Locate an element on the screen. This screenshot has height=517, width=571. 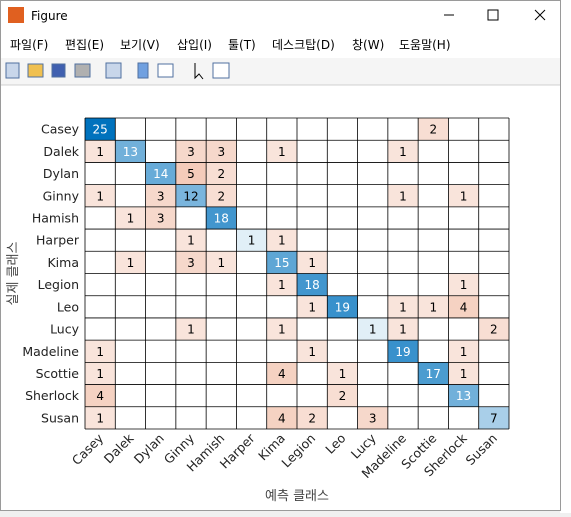
menu-item: 삽입(I) is located at coordinates (194, 45).